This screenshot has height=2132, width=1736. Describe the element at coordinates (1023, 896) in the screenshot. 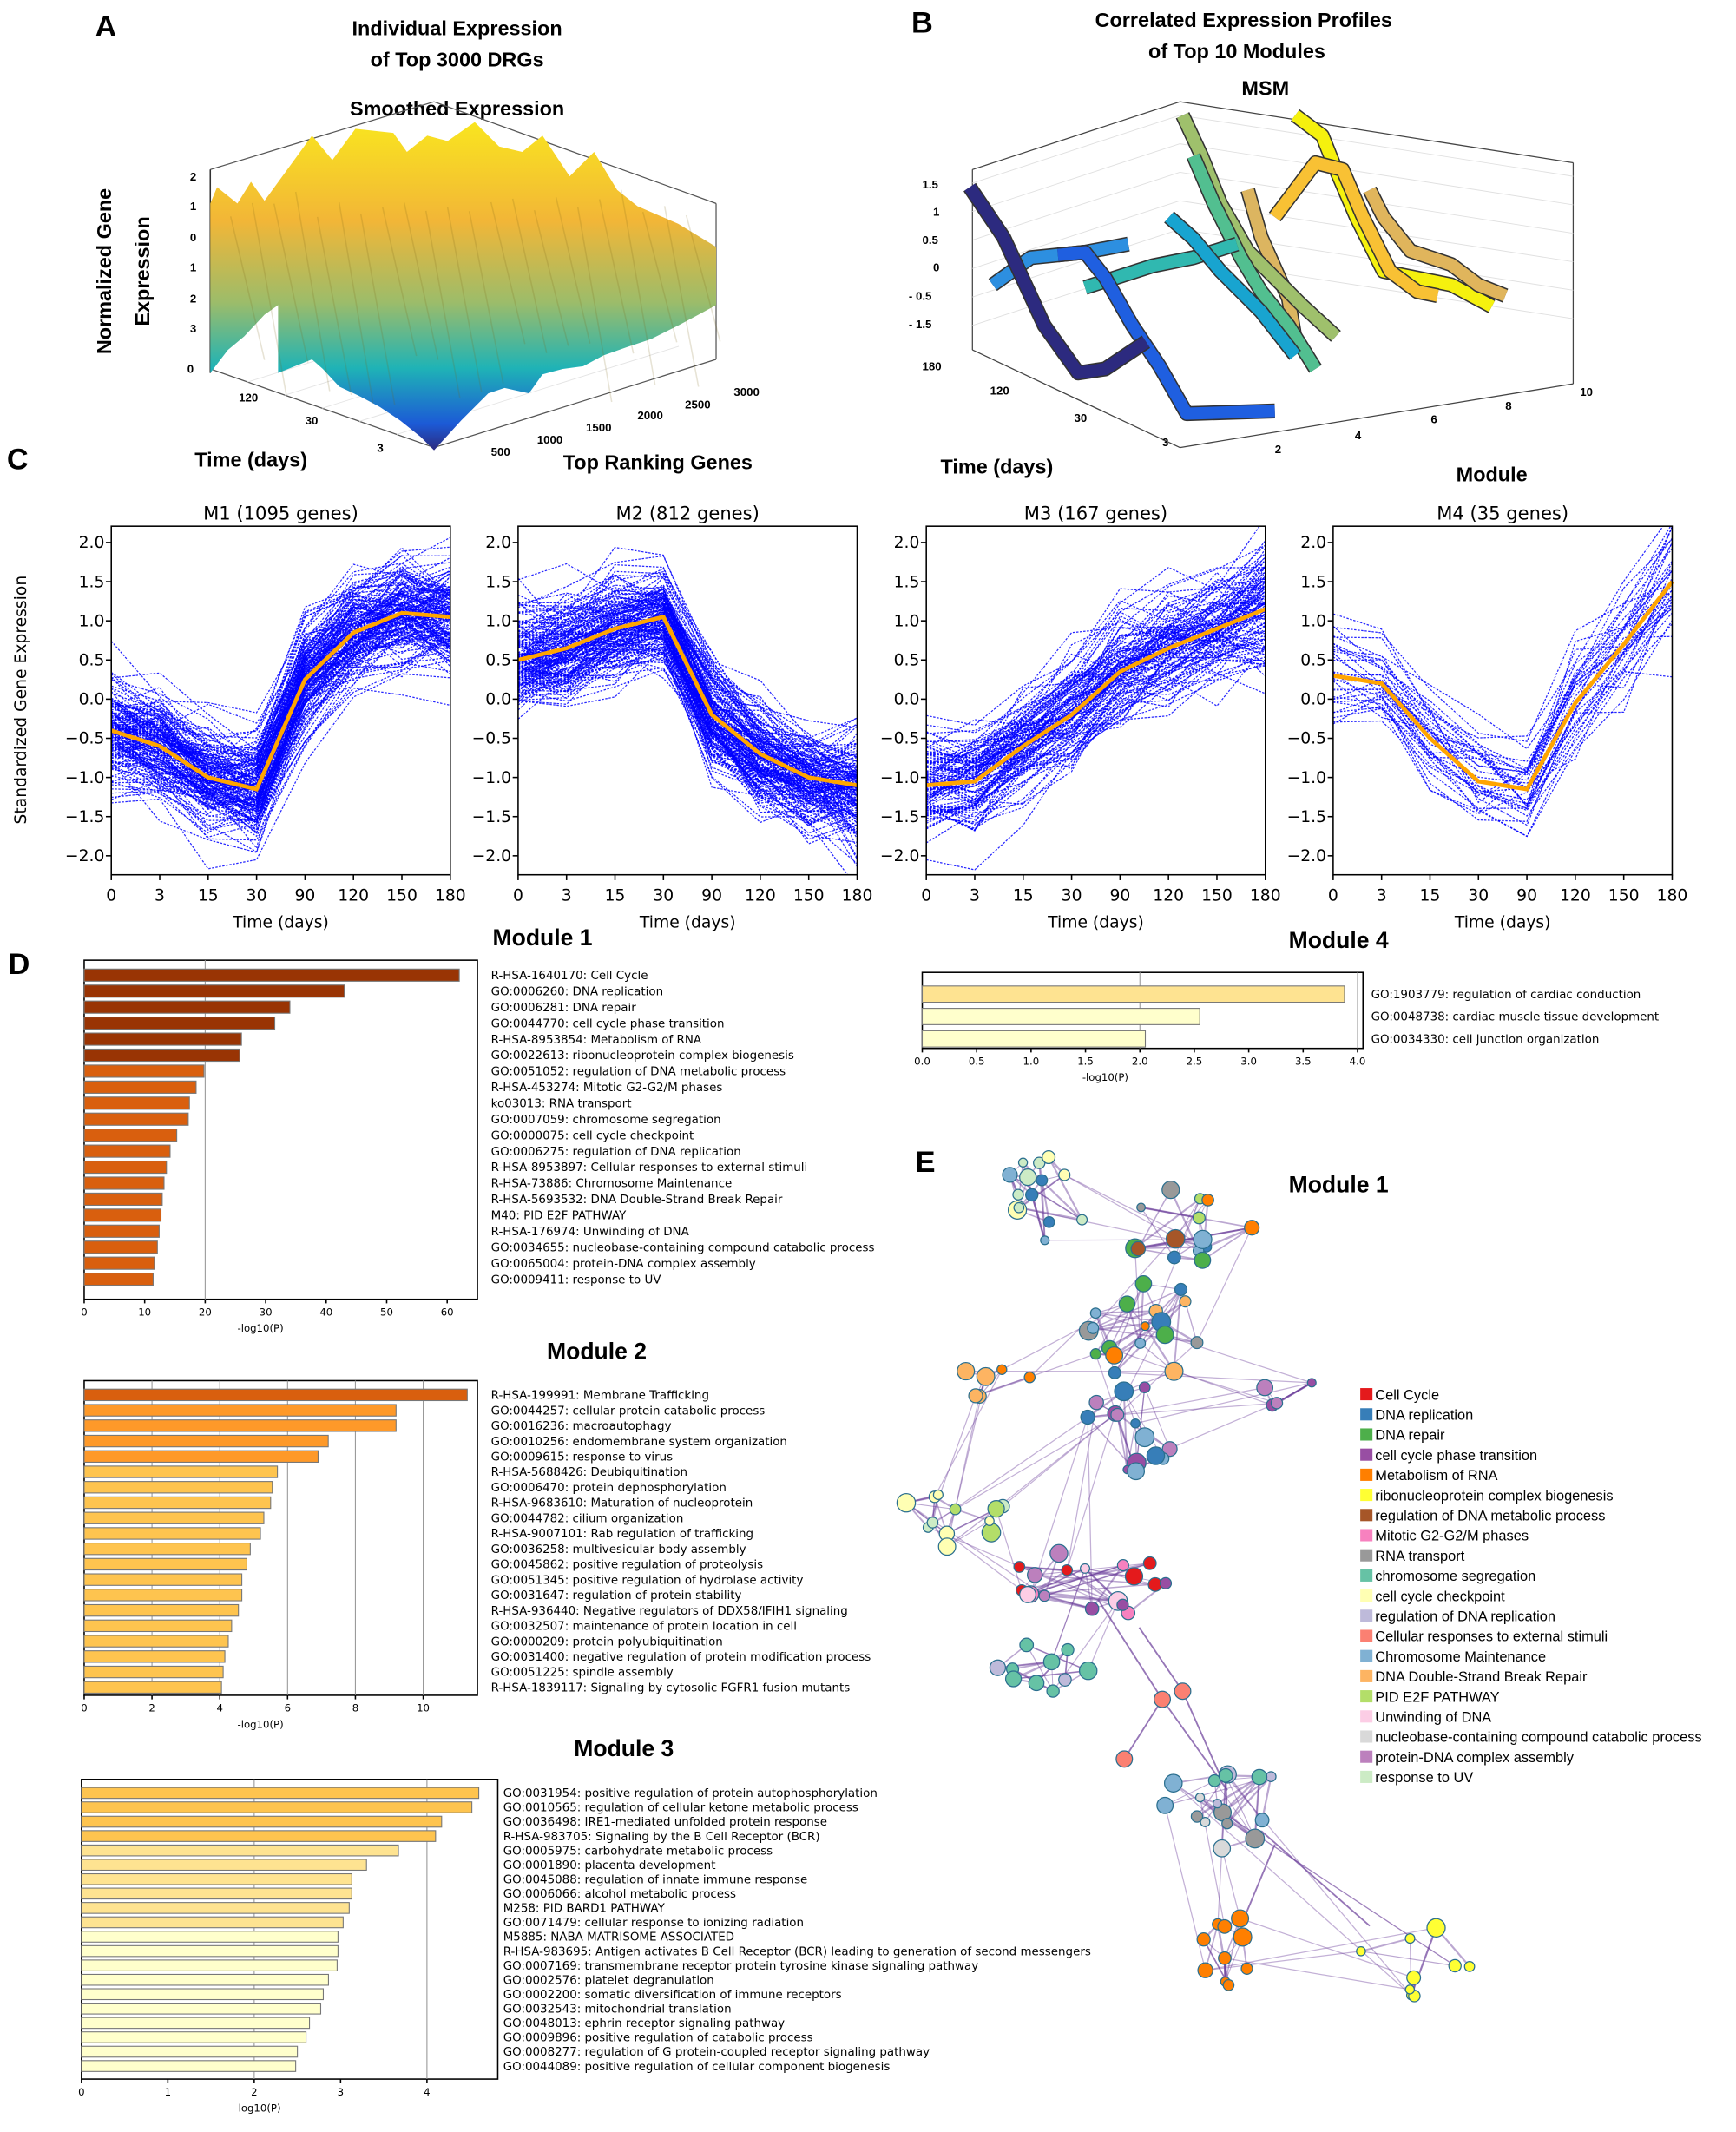

I see `x-tick-label: 15` at that location.